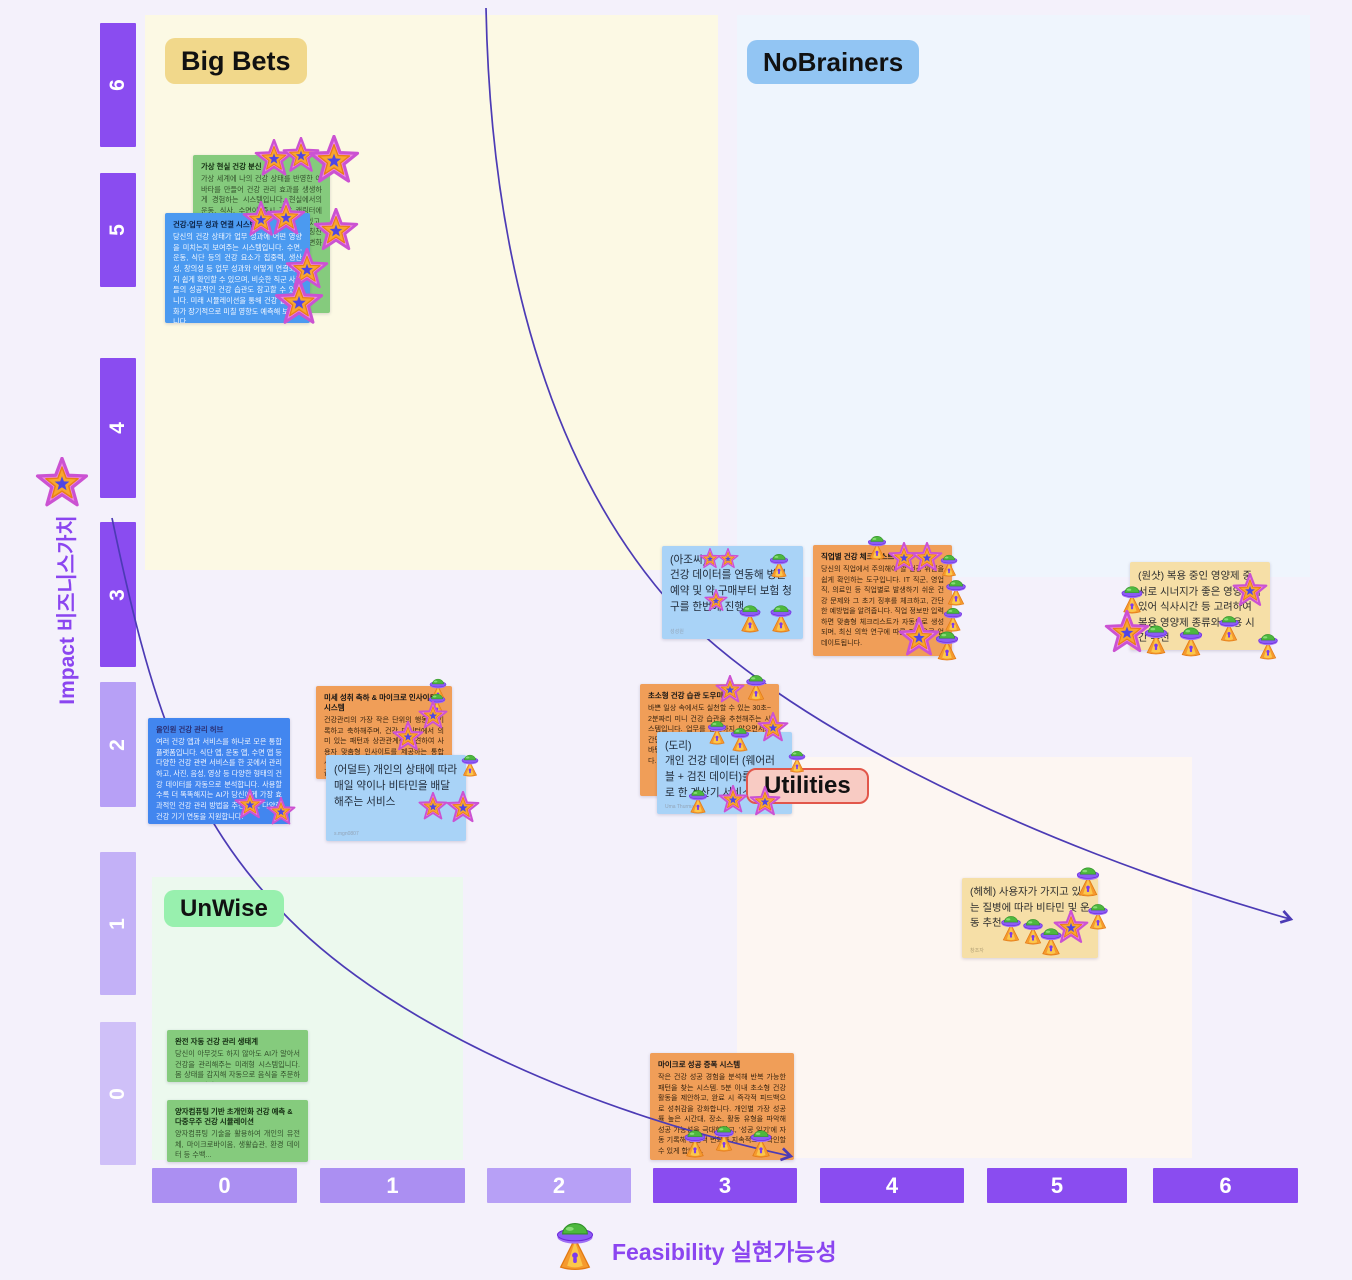  I want to click on note-title: 초소형 건강 습관 도우미, so click(686, 695).